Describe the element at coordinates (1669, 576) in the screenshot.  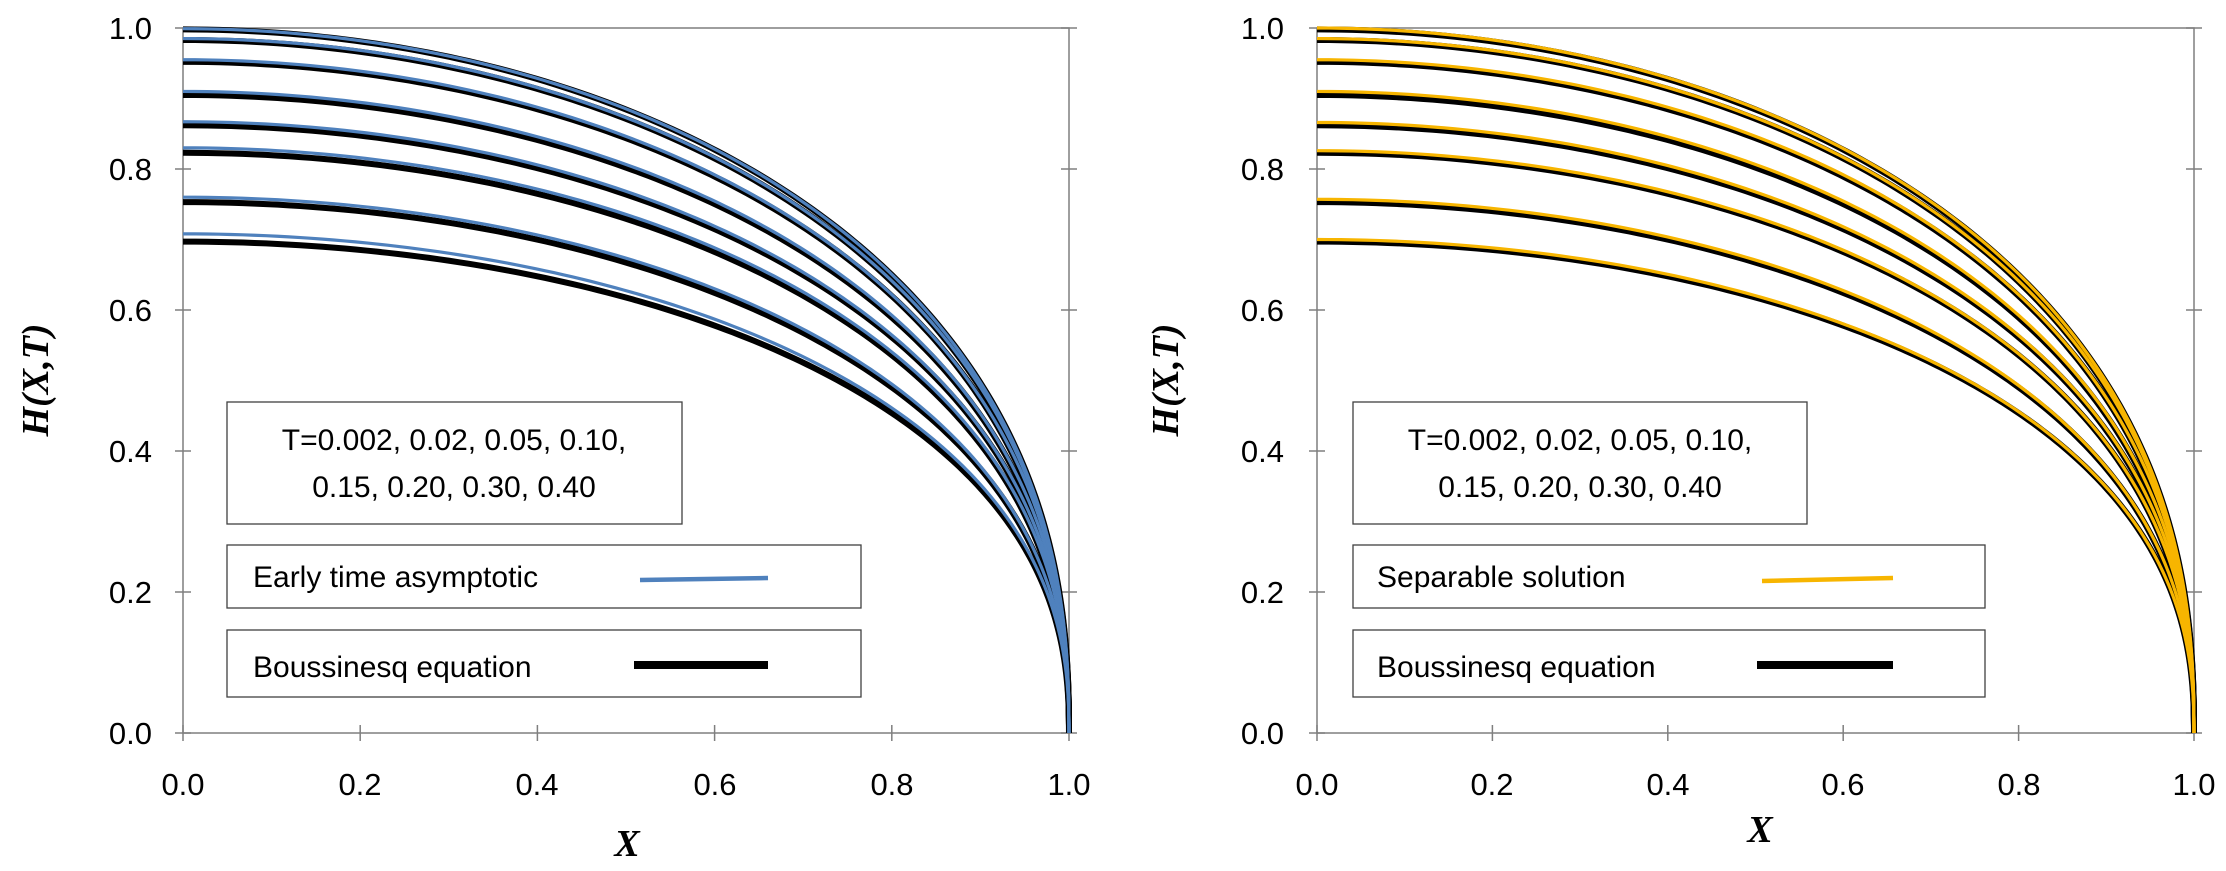
I see `legend-entry-separable: Separable solution` at that location.